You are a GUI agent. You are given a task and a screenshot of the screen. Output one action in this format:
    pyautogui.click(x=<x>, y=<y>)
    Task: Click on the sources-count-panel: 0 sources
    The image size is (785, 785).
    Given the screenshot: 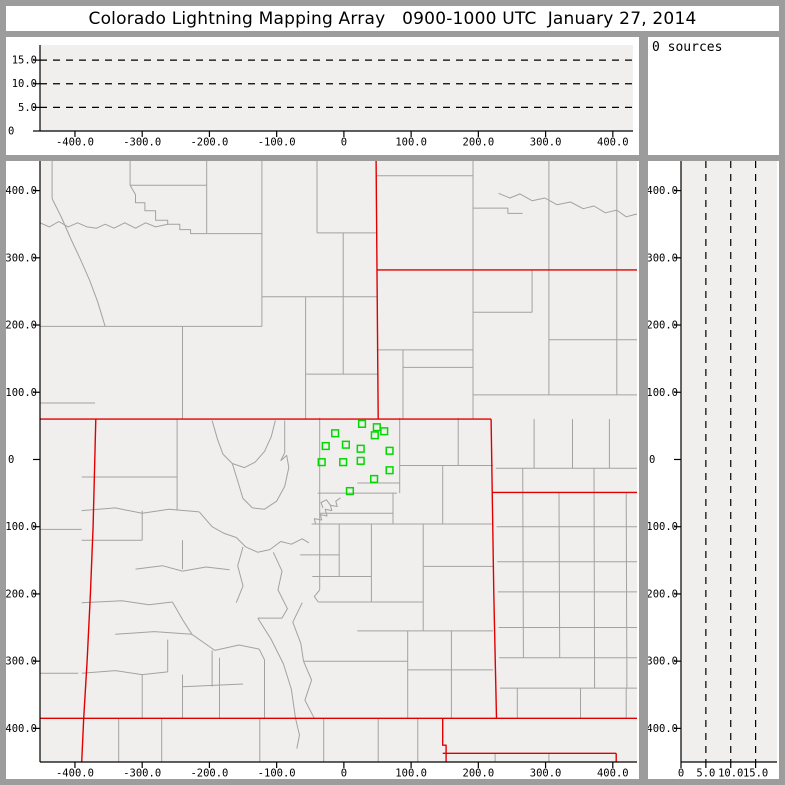 What is the action you would take?
    pyautogui.click(x=713, y=96)
    